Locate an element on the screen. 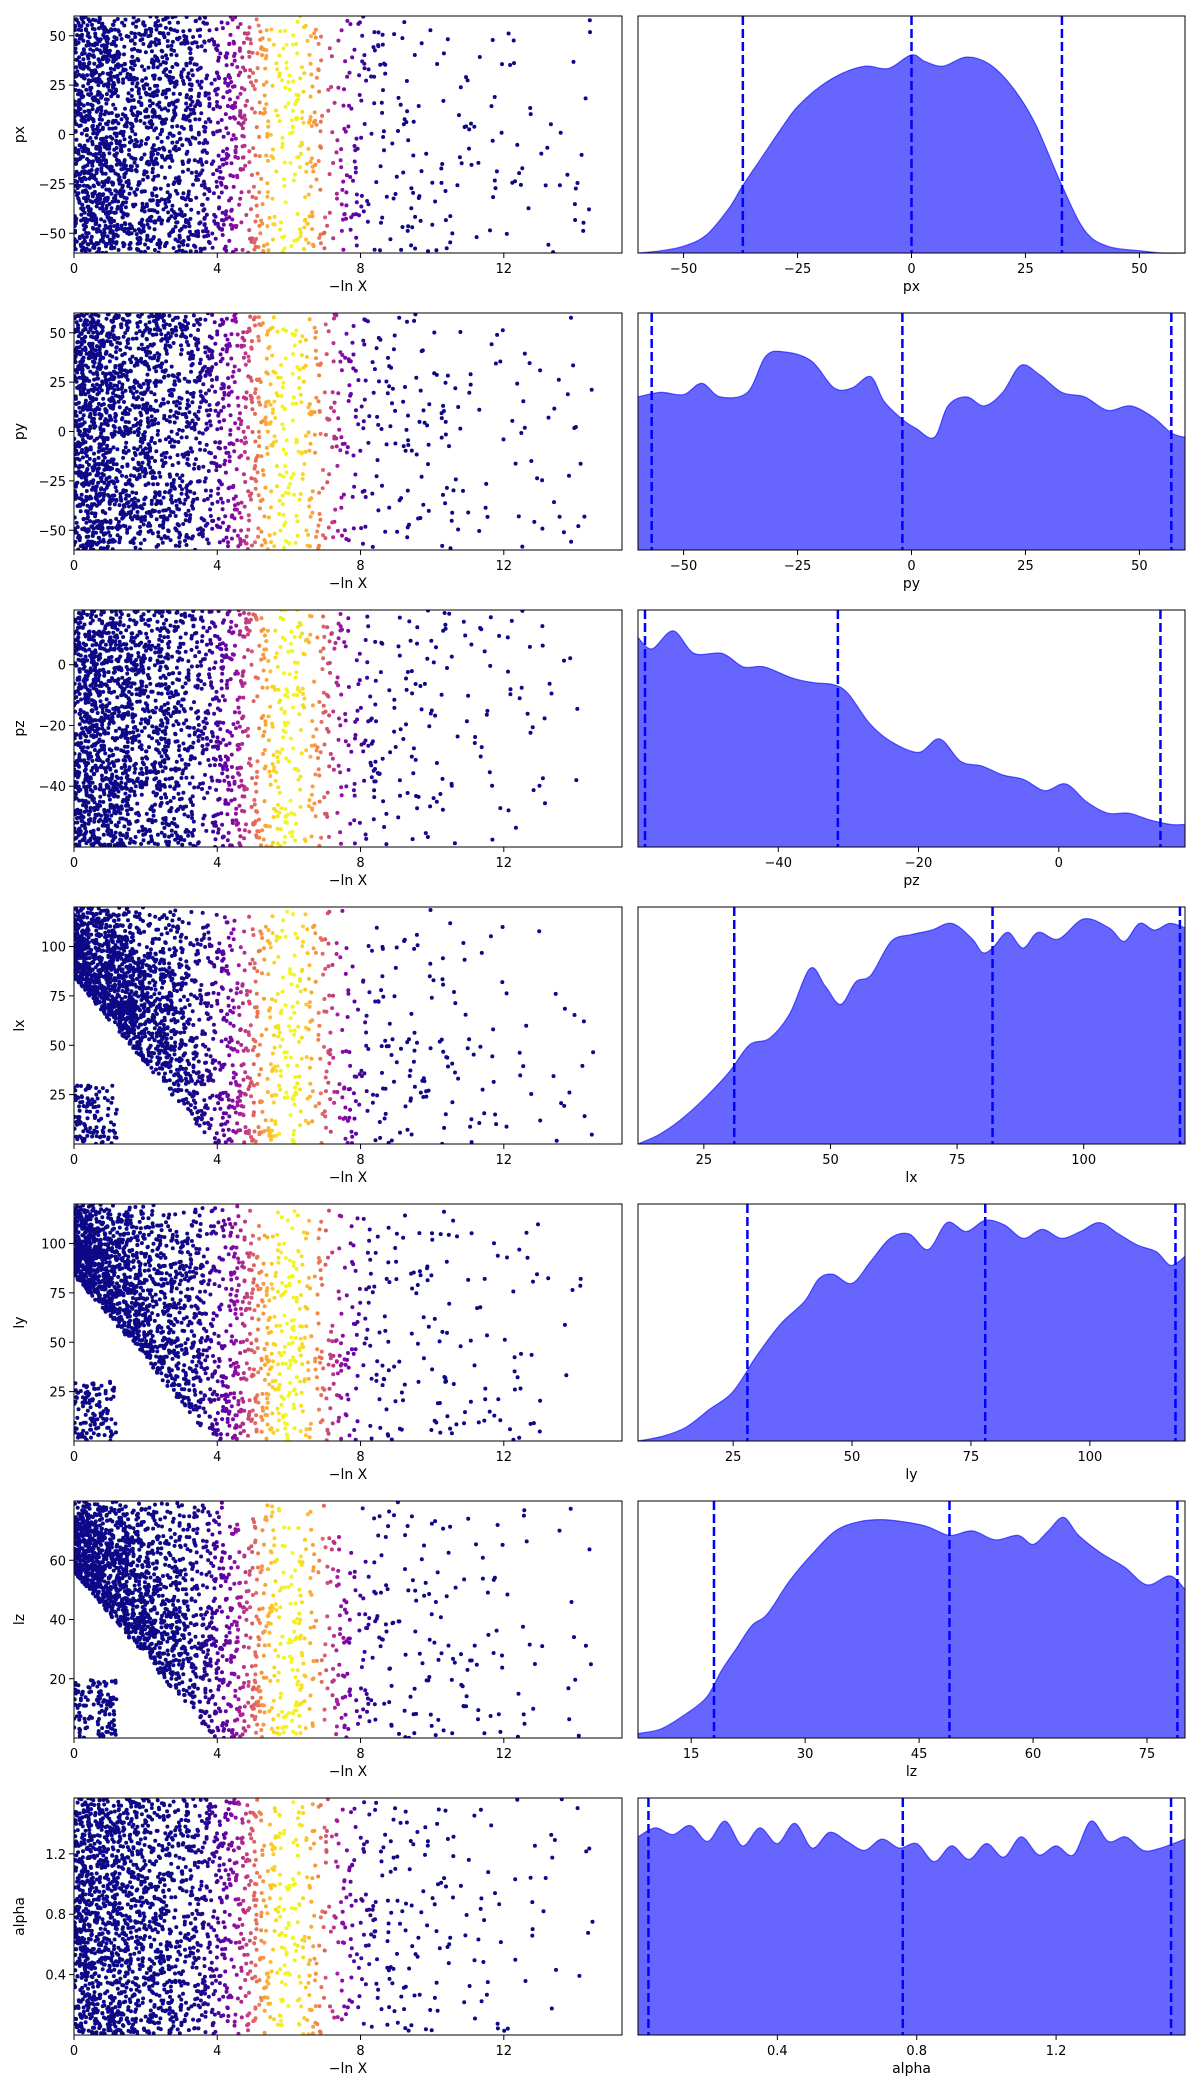 This screenshot has width=1200, height=2100. x-tick-label: 4 is located at coordinates (217, 566).